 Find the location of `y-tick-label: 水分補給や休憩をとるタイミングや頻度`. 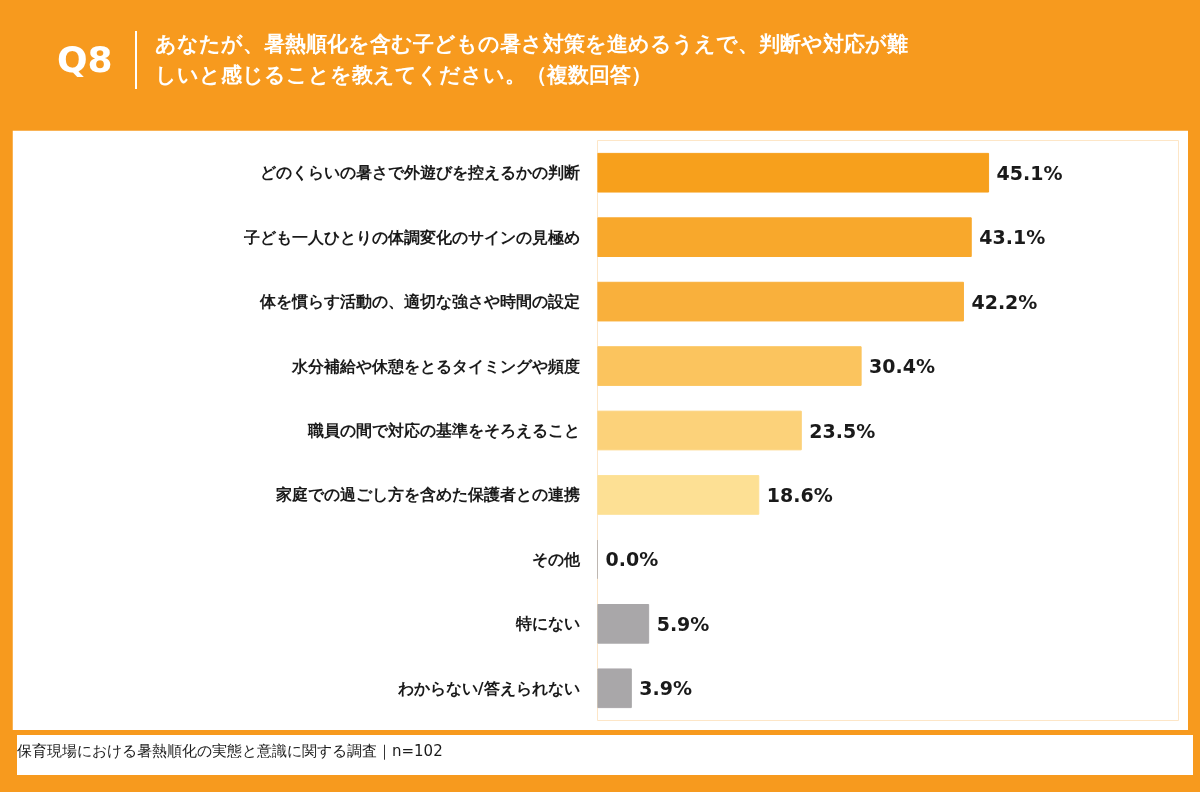

y-tick-label: 水分補給や休憩をとるタイミングや頻度 is located at coordinates (435, 366).